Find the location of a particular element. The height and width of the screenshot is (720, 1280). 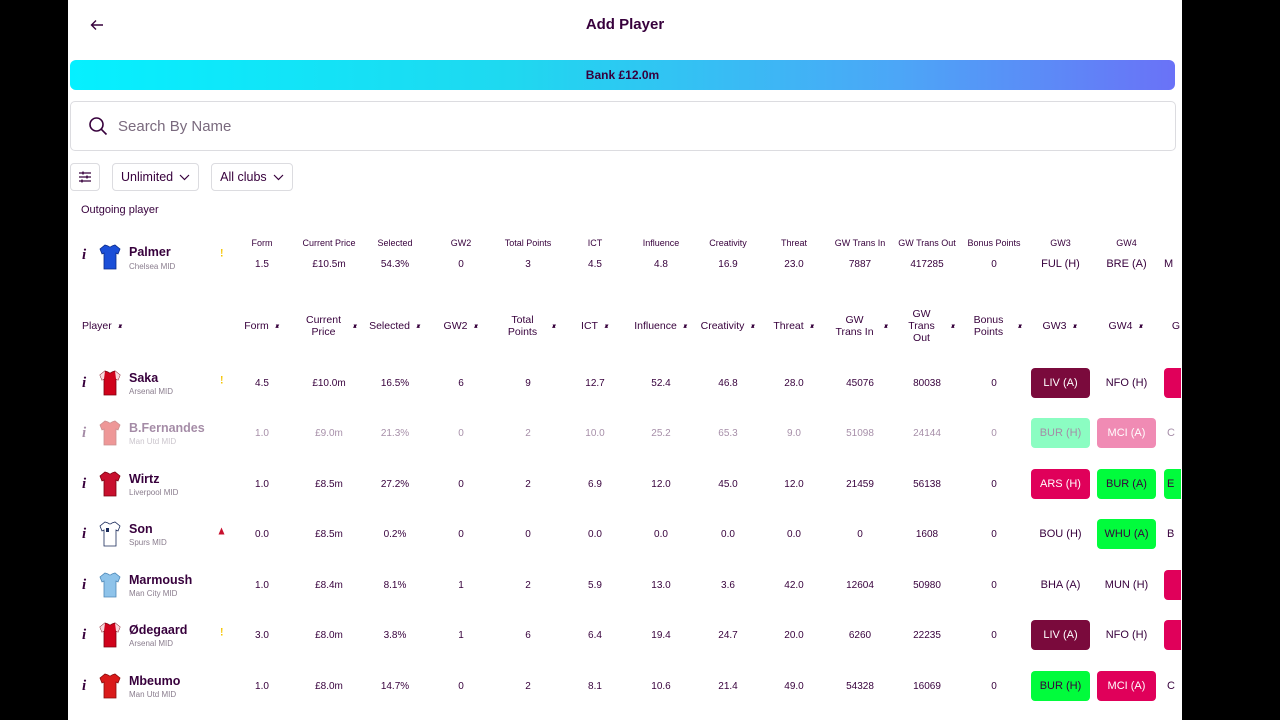

fixture-badge: ARS (H) is located at coordinates (1060, 484).